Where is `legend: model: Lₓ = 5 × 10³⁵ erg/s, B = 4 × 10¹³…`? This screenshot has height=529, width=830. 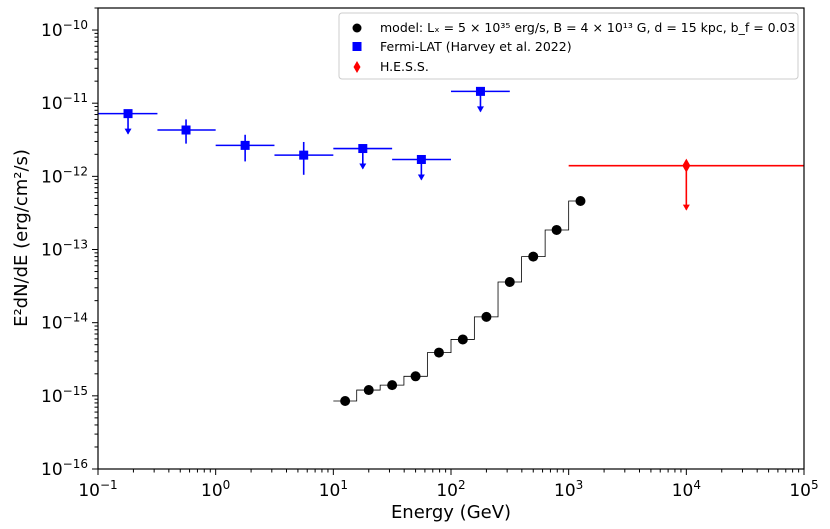 legend: model: Lₓ = 5 × 10³⁵ erg/s, B = 4 × 10¹³… is located at coordinates (568, 46).